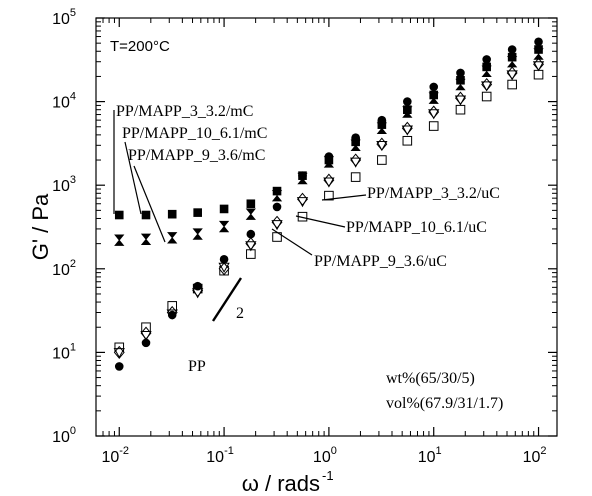 Image resolution: width=592 pixels, height=496 pixels. I want to click on mc10-annotation: PP/MAPP_10_6.1/mC, so click(194, 133).